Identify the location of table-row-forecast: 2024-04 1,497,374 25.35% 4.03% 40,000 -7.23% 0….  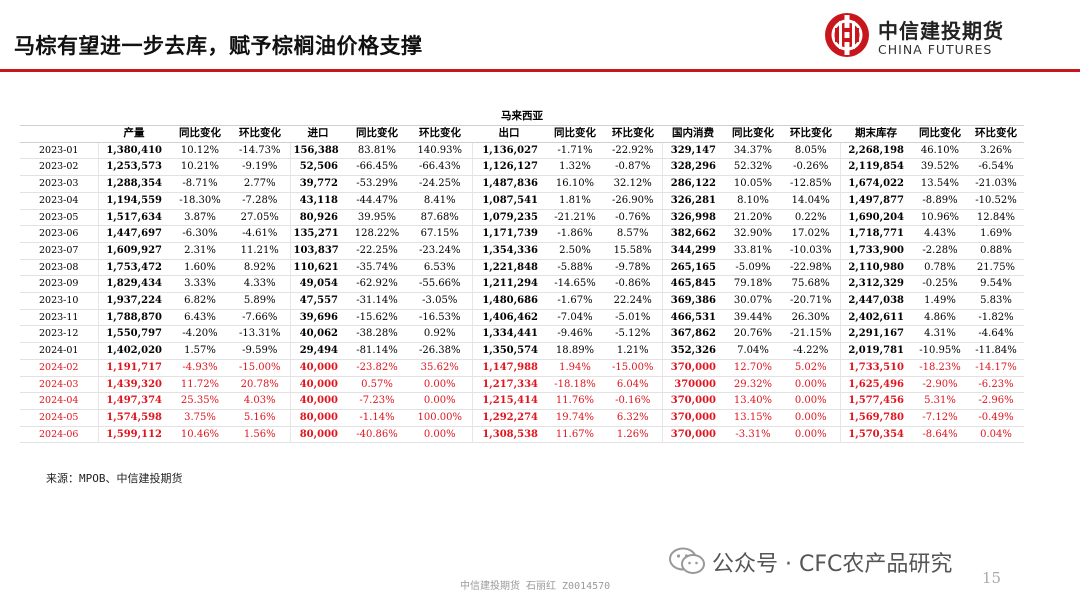
(522, 401).